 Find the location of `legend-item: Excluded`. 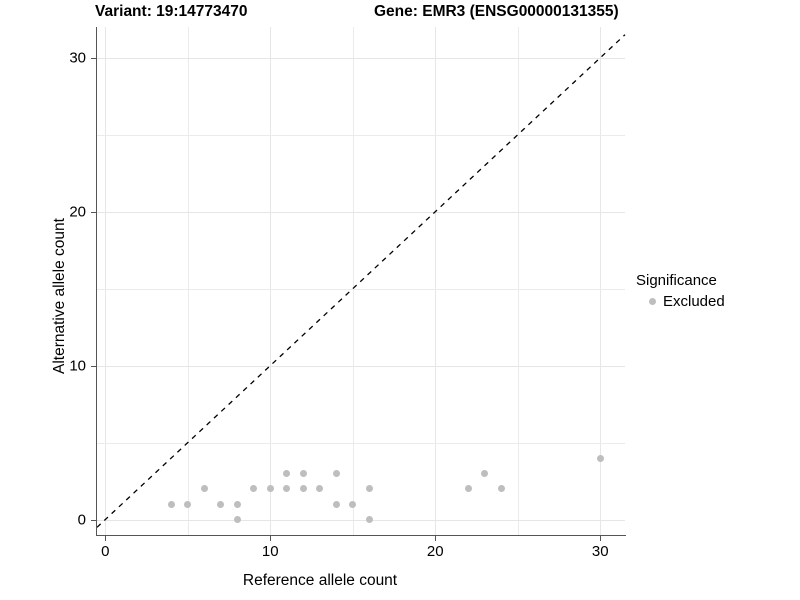

legend-item: Excluded is located at coordinates (721, 301).